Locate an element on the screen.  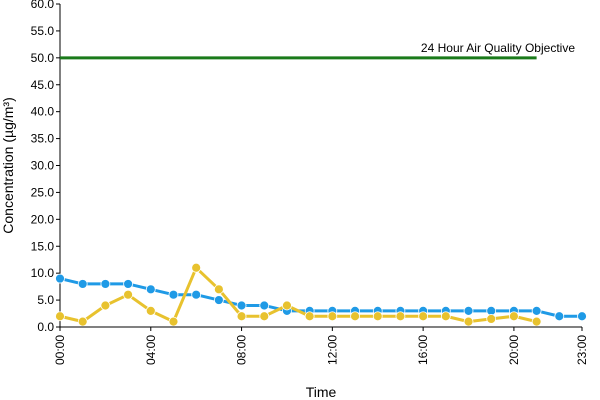
y-tick-label: 20.0 is located at coordinates (43, 219).